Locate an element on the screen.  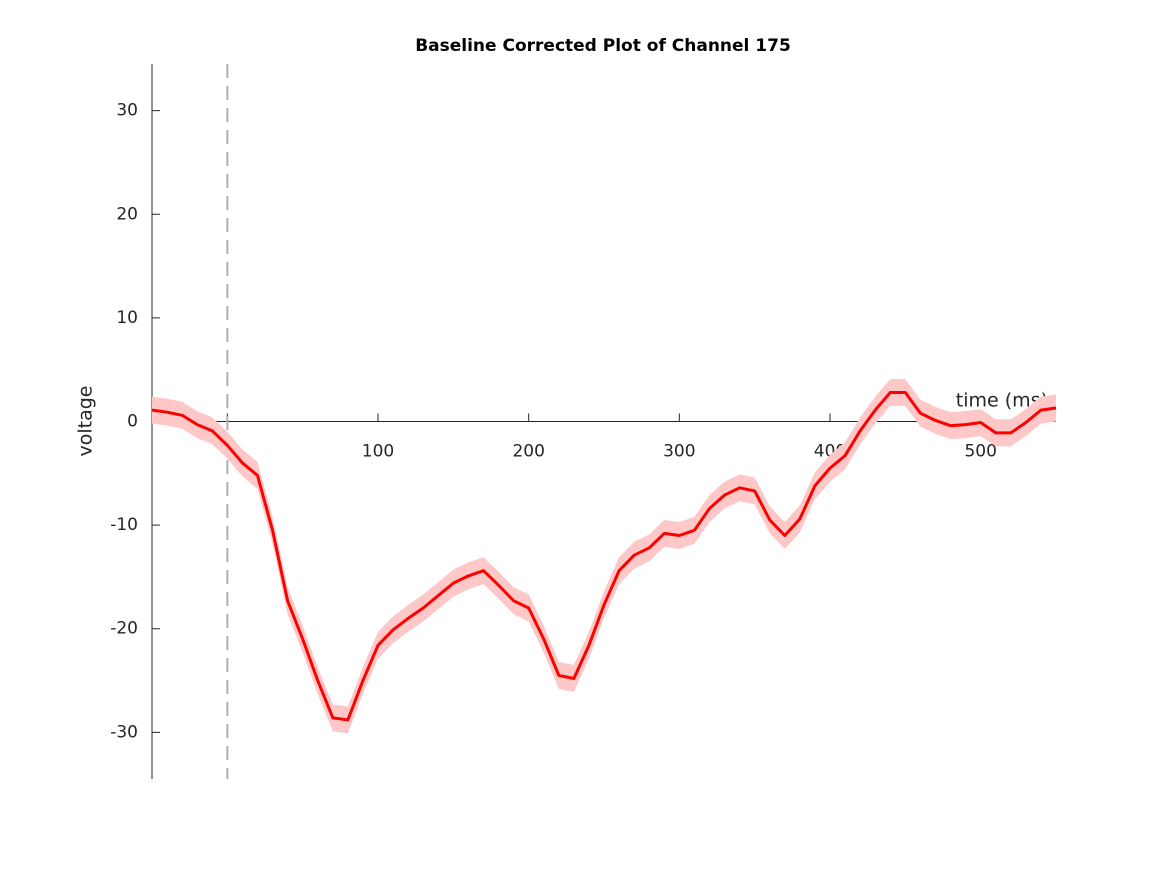
x-tick-label: 200 is located at coordinates (528, 452).